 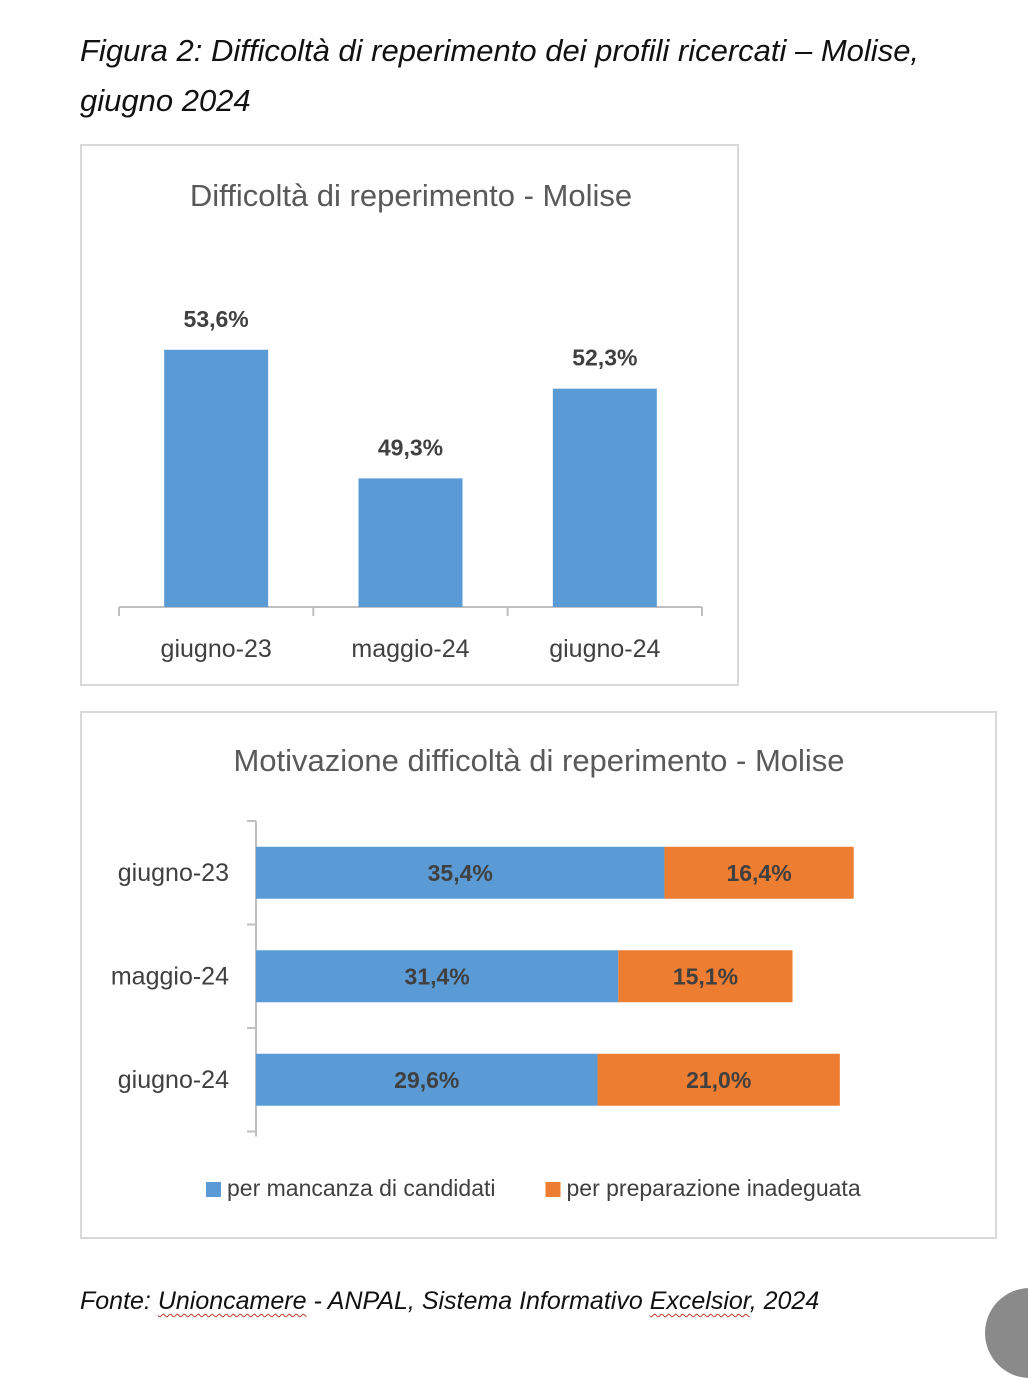 I want to click on legend-swatch-mancanza, so click(x=213, y=1189).